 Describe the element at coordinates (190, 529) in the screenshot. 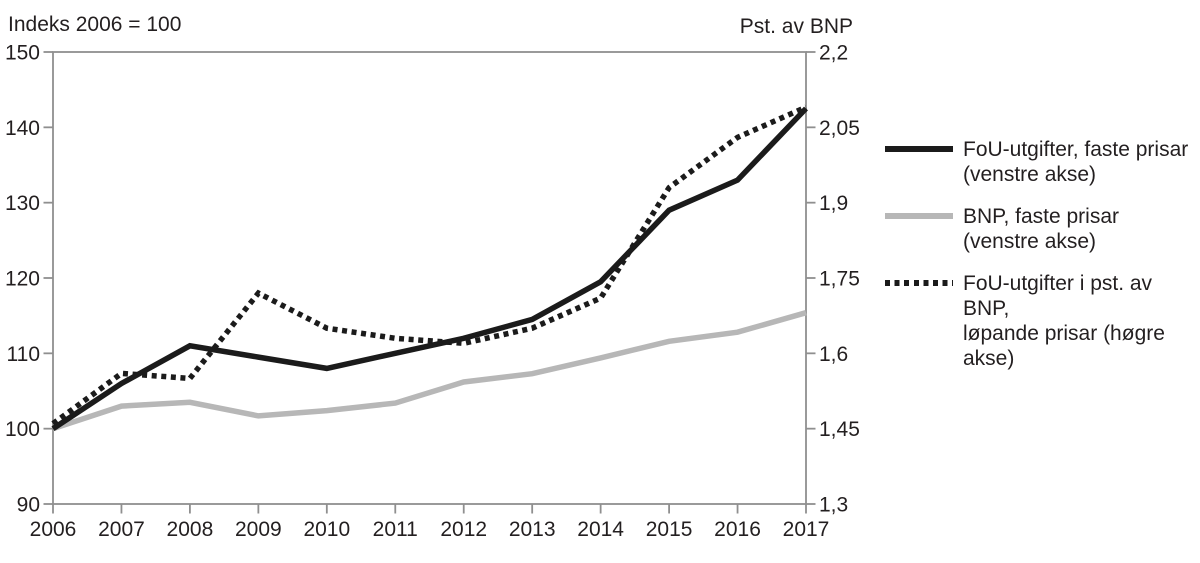

I see `x-axis-year-label: 2008` at that location.